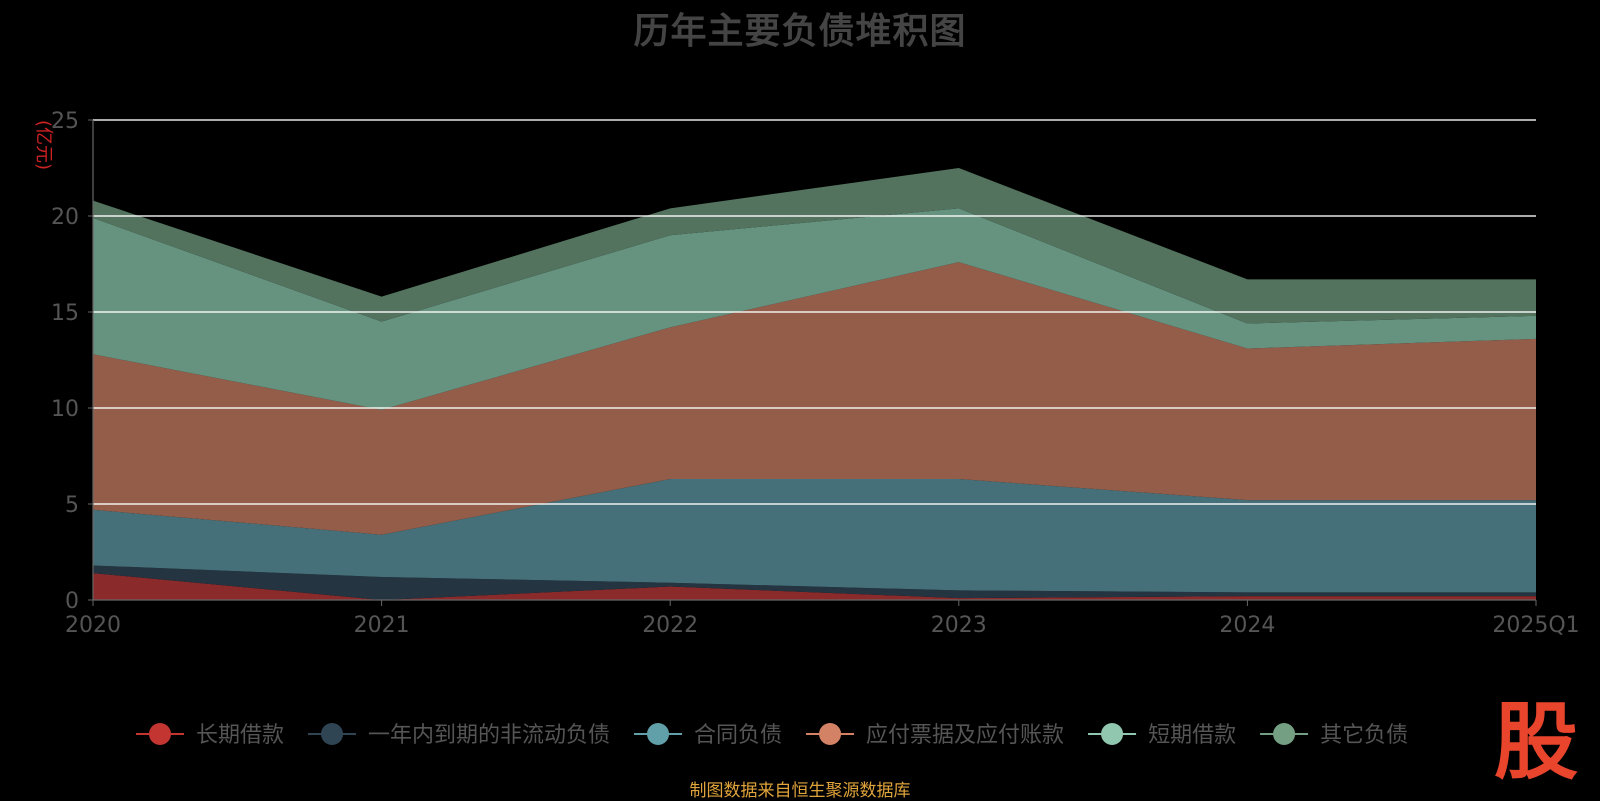 This screenshot has width=1600, height=801. Describe the element at coordinates (382, 625) in the screenshot. I see `x-tick-label-2021: 2021` at that location.